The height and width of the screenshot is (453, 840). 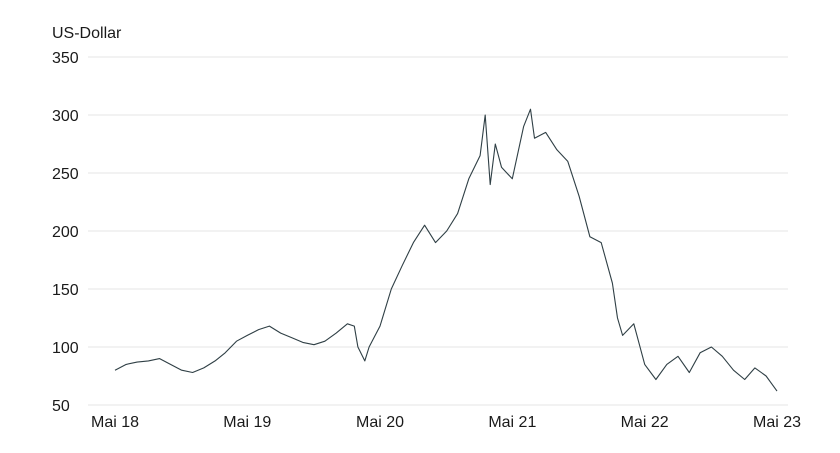 I want to click on y-axis-unit-label: US-Dollar, so click(x=87, y=33).